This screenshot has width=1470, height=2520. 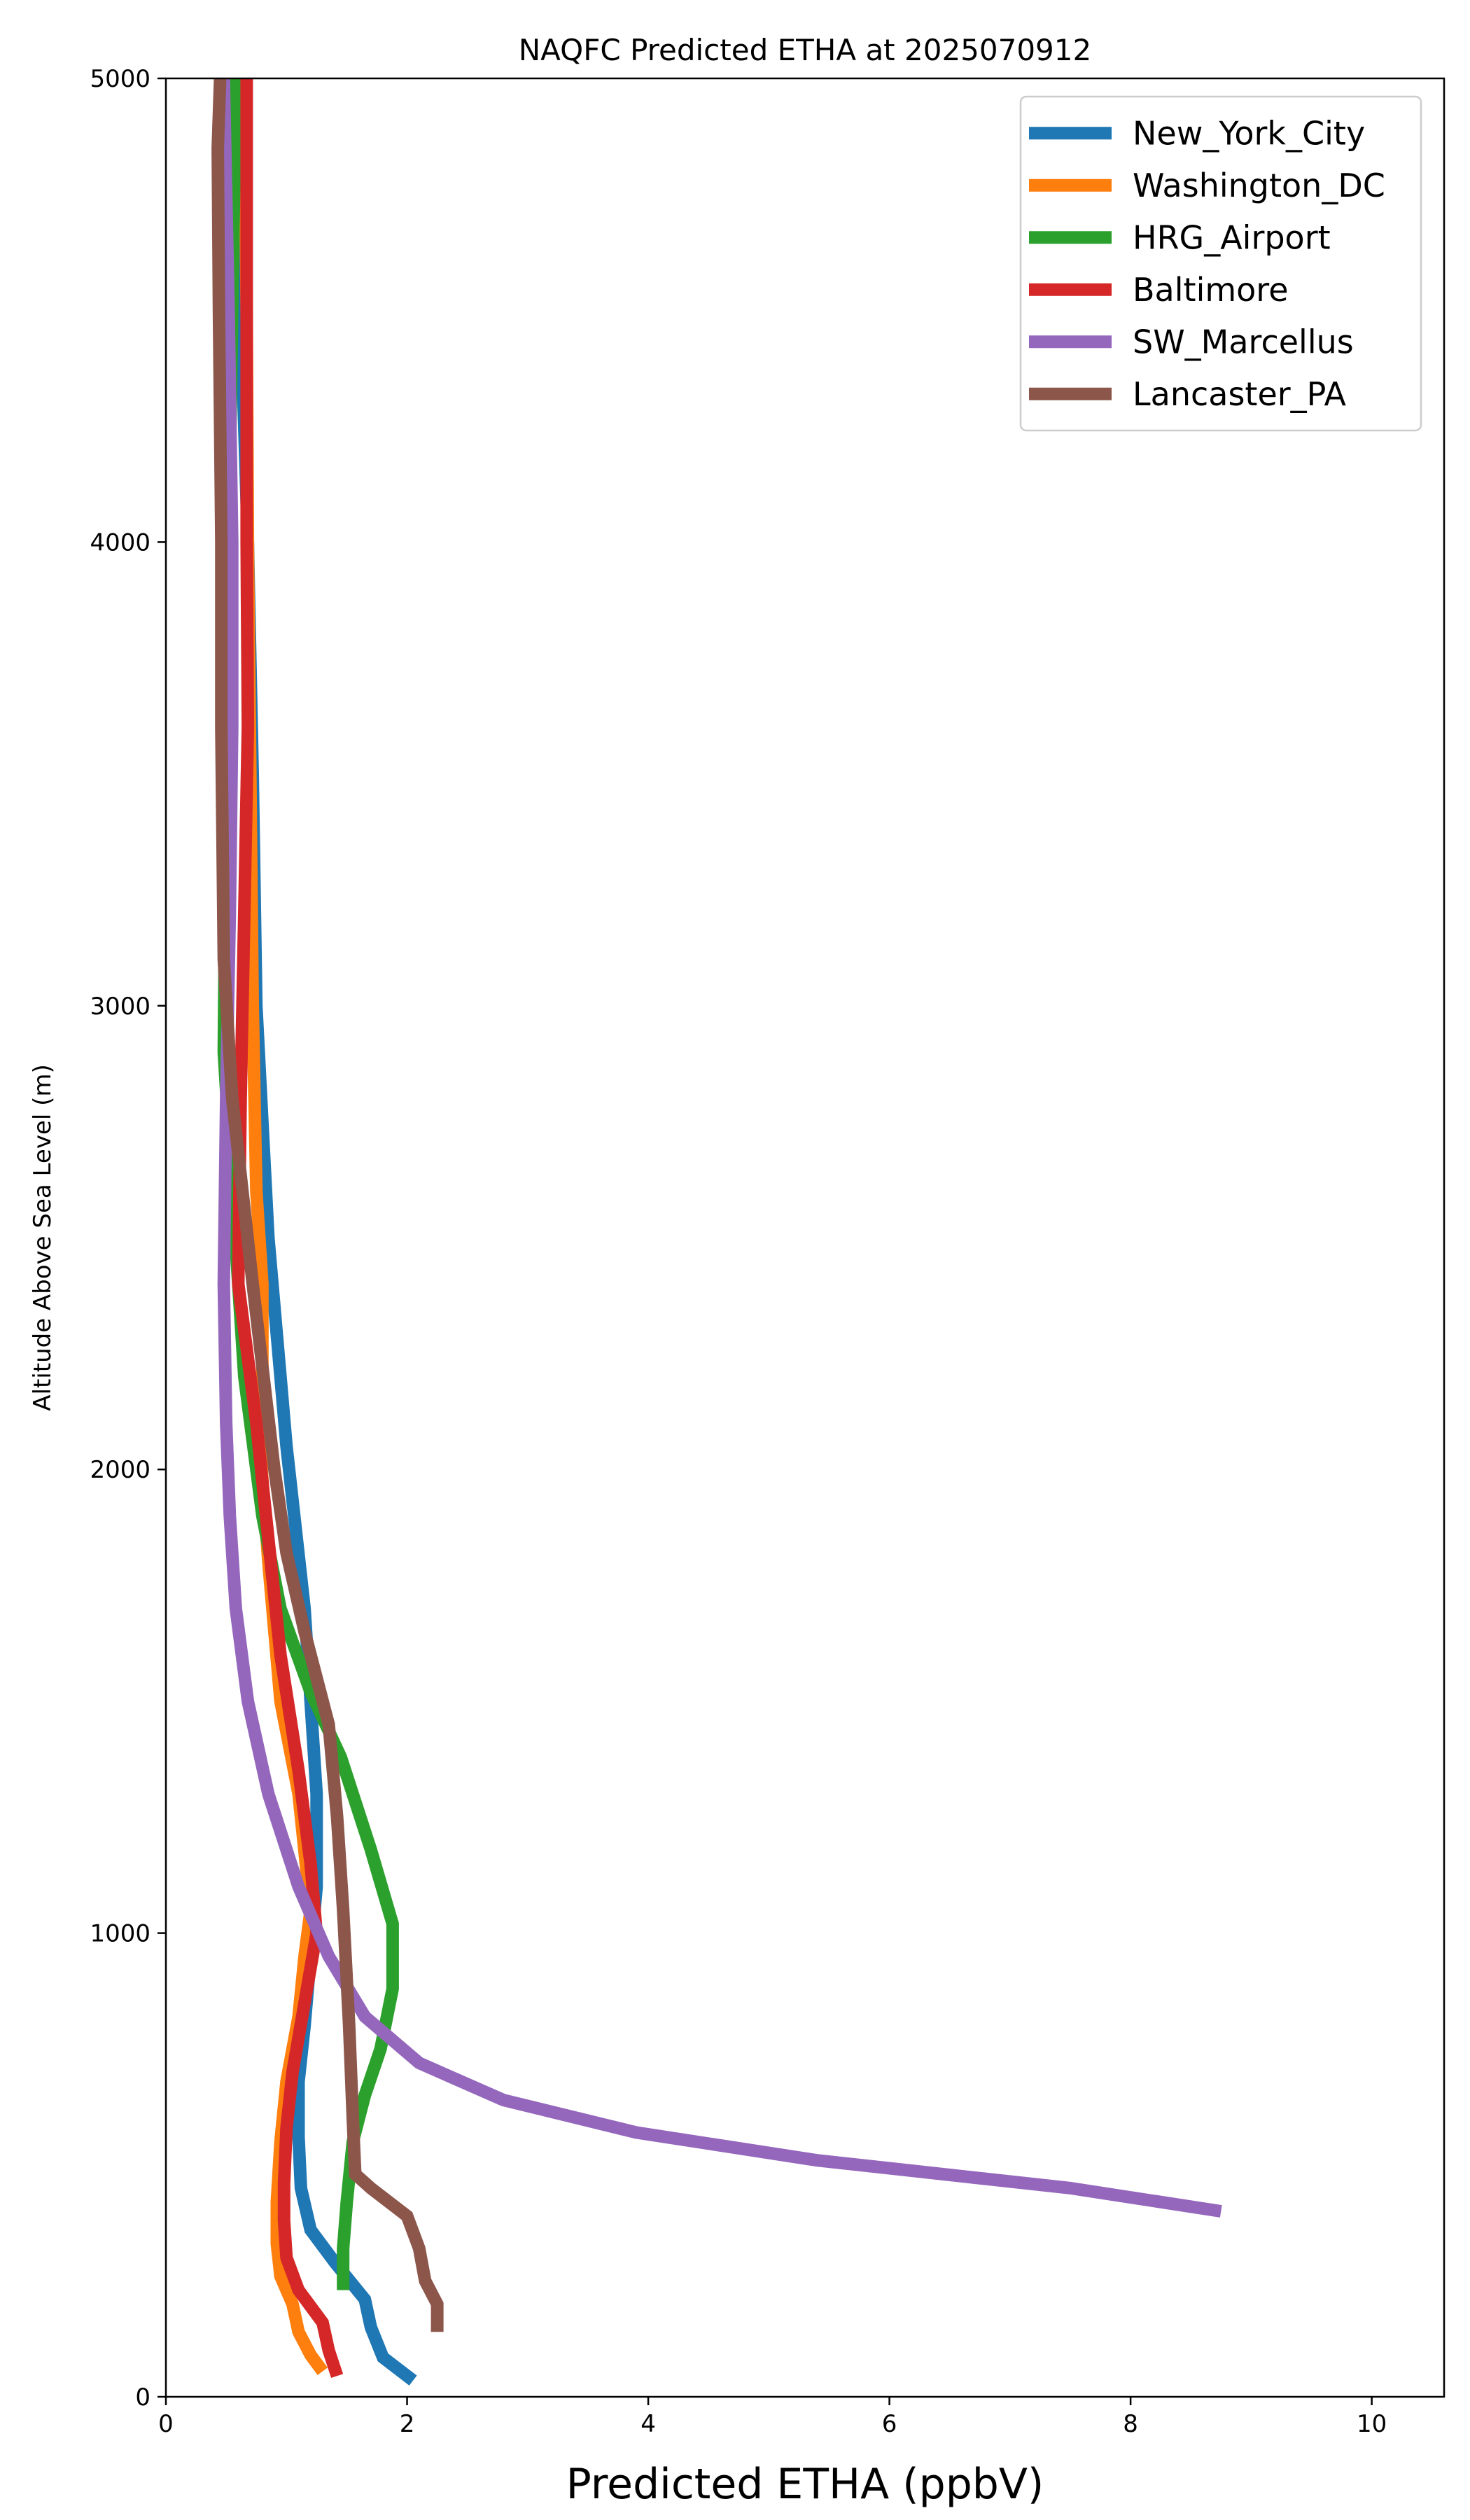 I want to click on y-tick-label: 0, so click(x=142, y=2398).